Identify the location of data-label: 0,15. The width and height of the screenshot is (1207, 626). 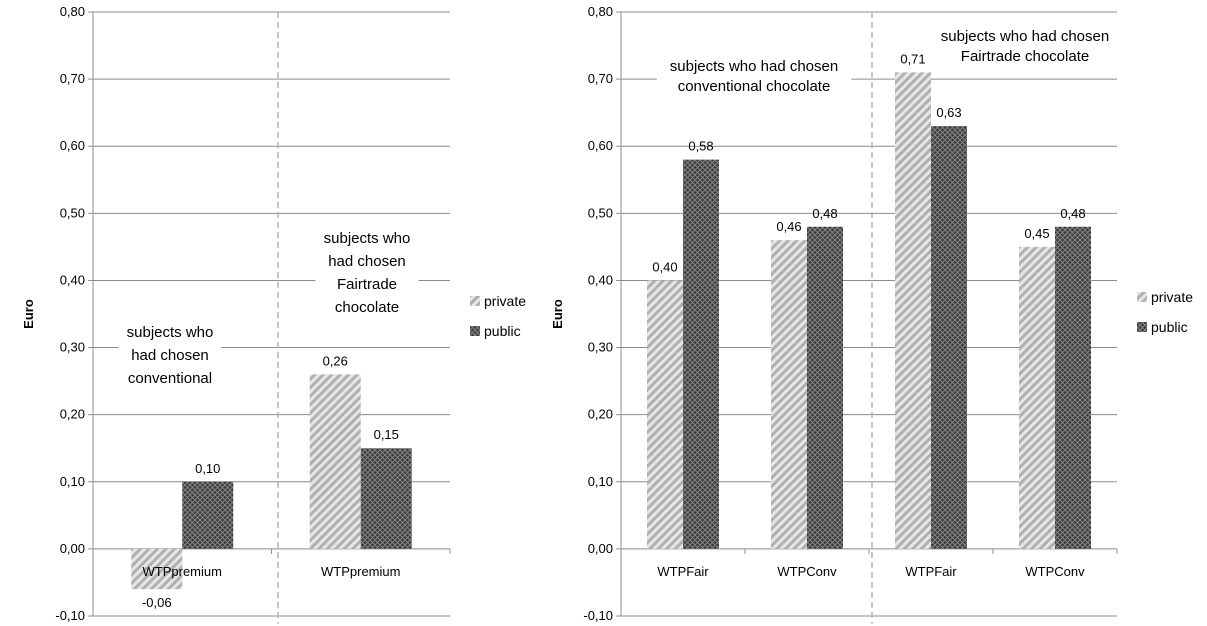
(386, 434).